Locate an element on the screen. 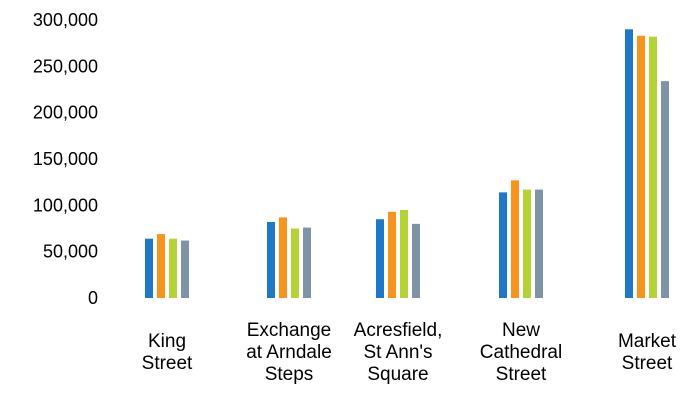  x-category-label-line: St Ann's is located at coordinates (397, 352).